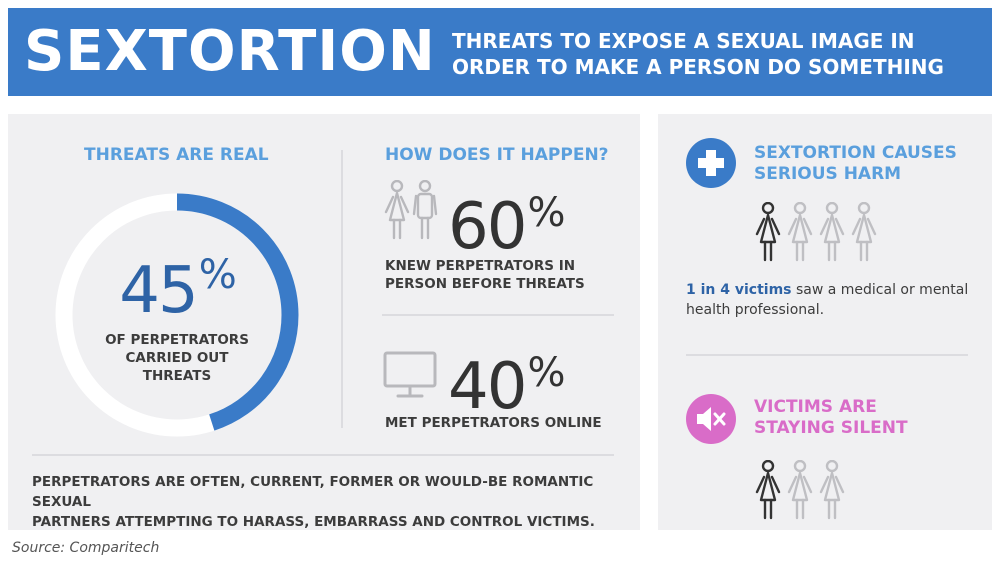 The width and height of the screenshot is (1000, 565). Describe the element at coordinates (831, 428) in the screenshot. I see `silent-heading-line-2: STAYING SILENT` at that location.